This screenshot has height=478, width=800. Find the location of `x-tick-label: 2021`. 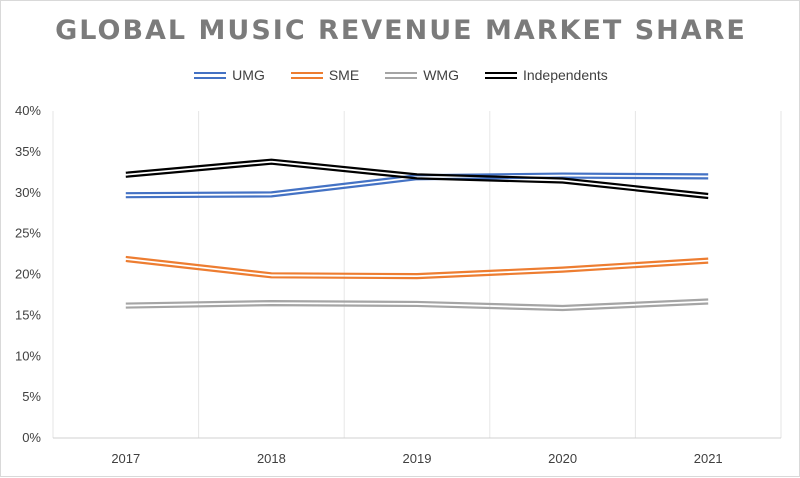

x-tick-label: 2021 is located at coordinates (708, 458).